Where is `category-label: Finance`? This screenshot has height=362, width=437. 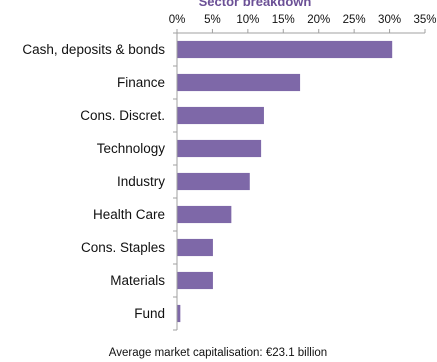
category-label: Finance is located at coordinates (141, 82).